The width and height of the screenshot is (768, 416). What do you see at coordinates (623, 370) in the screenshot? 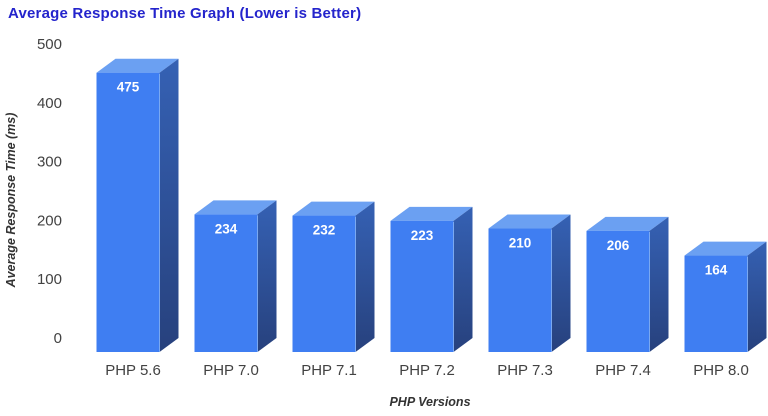
I see `x-tick-label: PHP 7.4` at bounding box center [623, 370].